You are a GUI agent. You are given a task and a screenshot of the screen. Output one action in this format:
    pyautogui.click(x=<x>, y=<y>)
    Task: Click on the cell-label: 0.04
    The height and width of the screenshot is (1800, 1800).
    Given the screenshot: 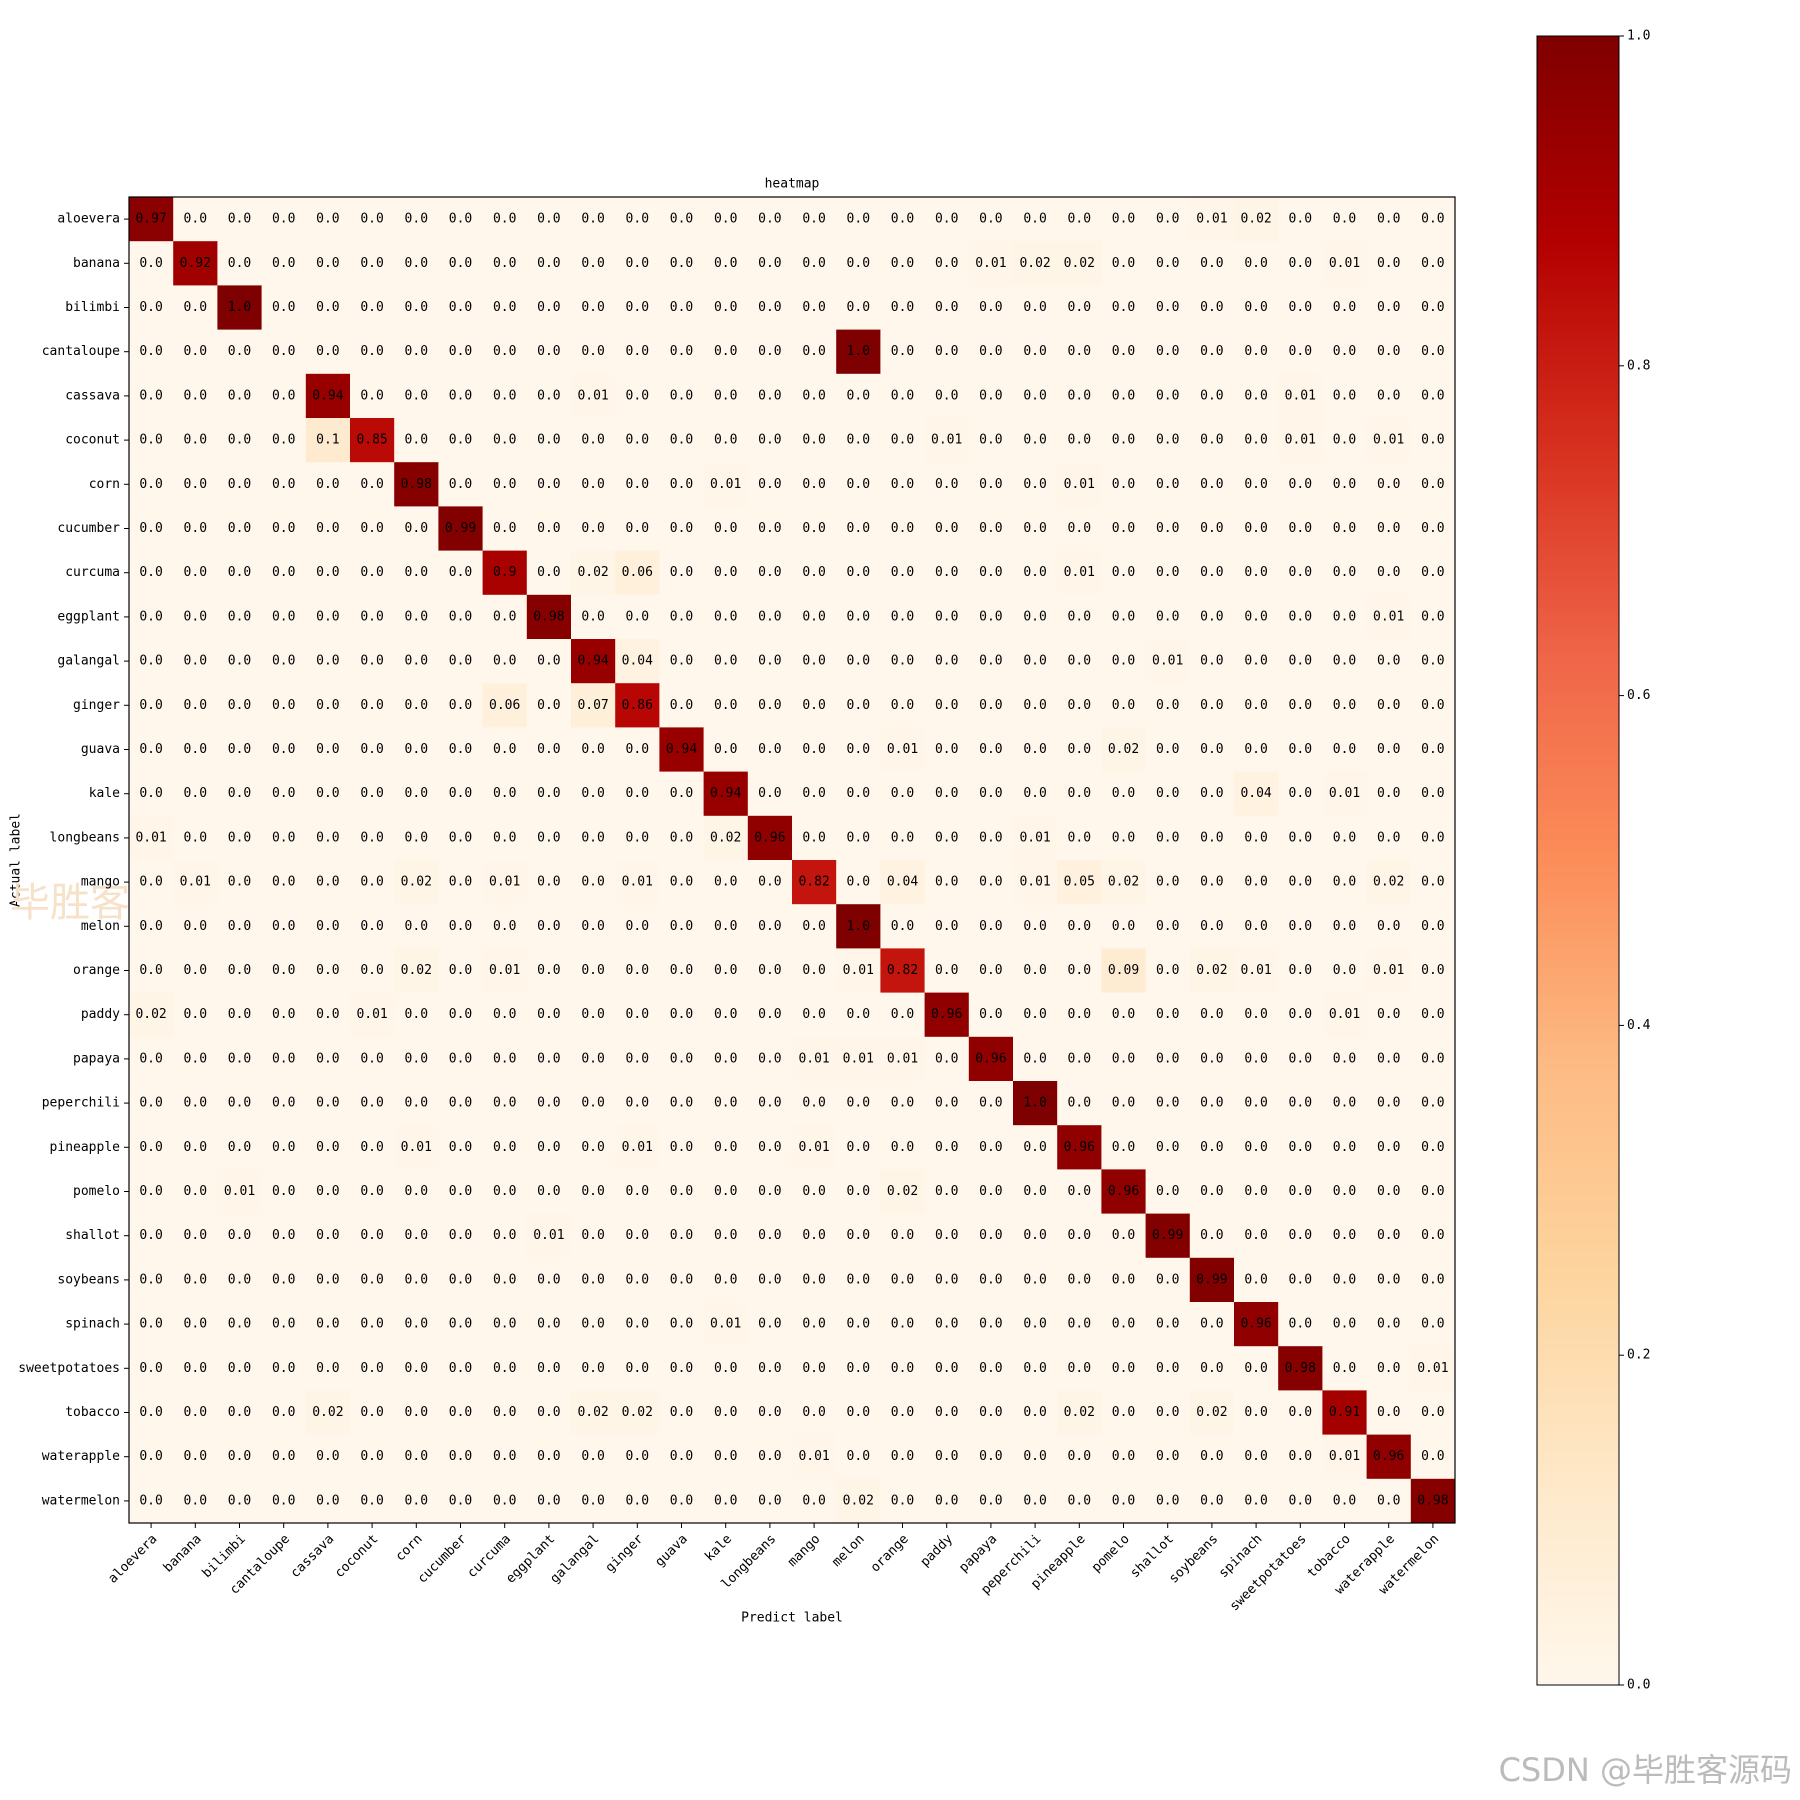 What is the action you would take?
    pyautogui.click(x=902, y=882)
    